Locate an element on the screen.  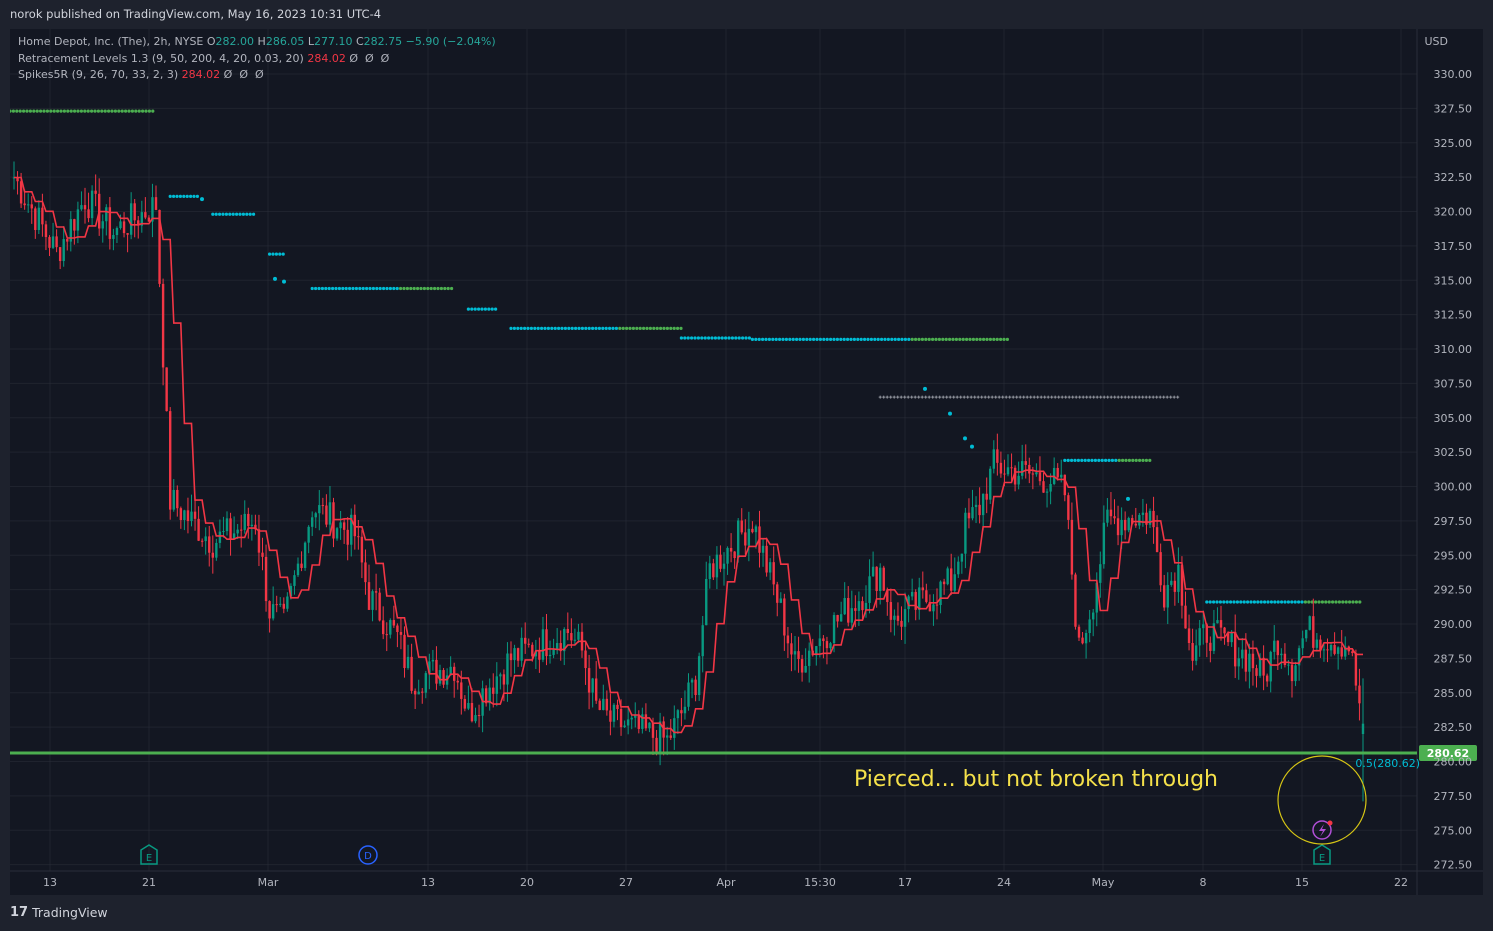
price-tick-label: 282.50 is located at coordinates (1453, 727).